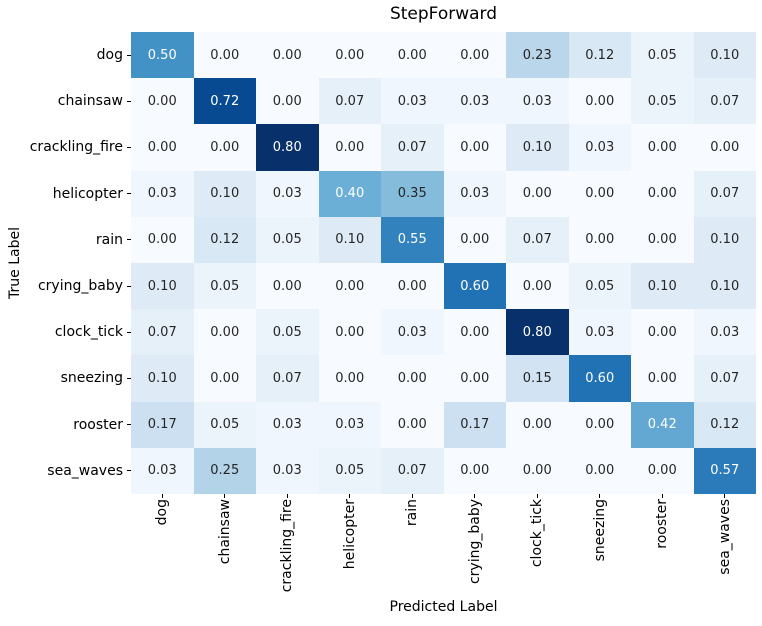 The image size is (762, 626). Describe the element at coordinates (87, 193) in the screenshot. I see `y-tick-label: helicopter` at that location.